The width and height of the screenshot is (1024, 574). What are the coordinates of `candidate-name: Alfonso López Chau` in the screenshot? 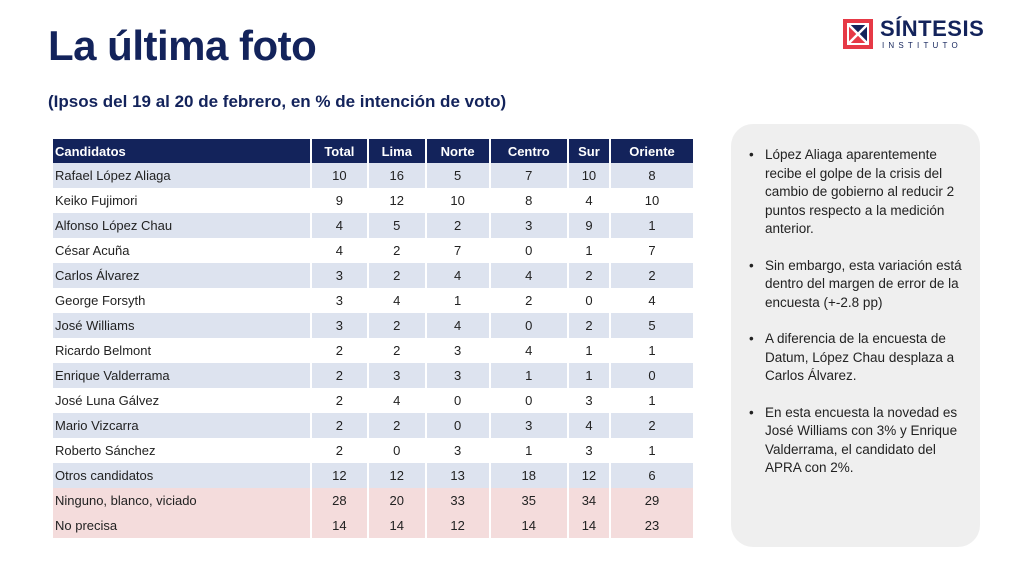 It's located at (182, 225).